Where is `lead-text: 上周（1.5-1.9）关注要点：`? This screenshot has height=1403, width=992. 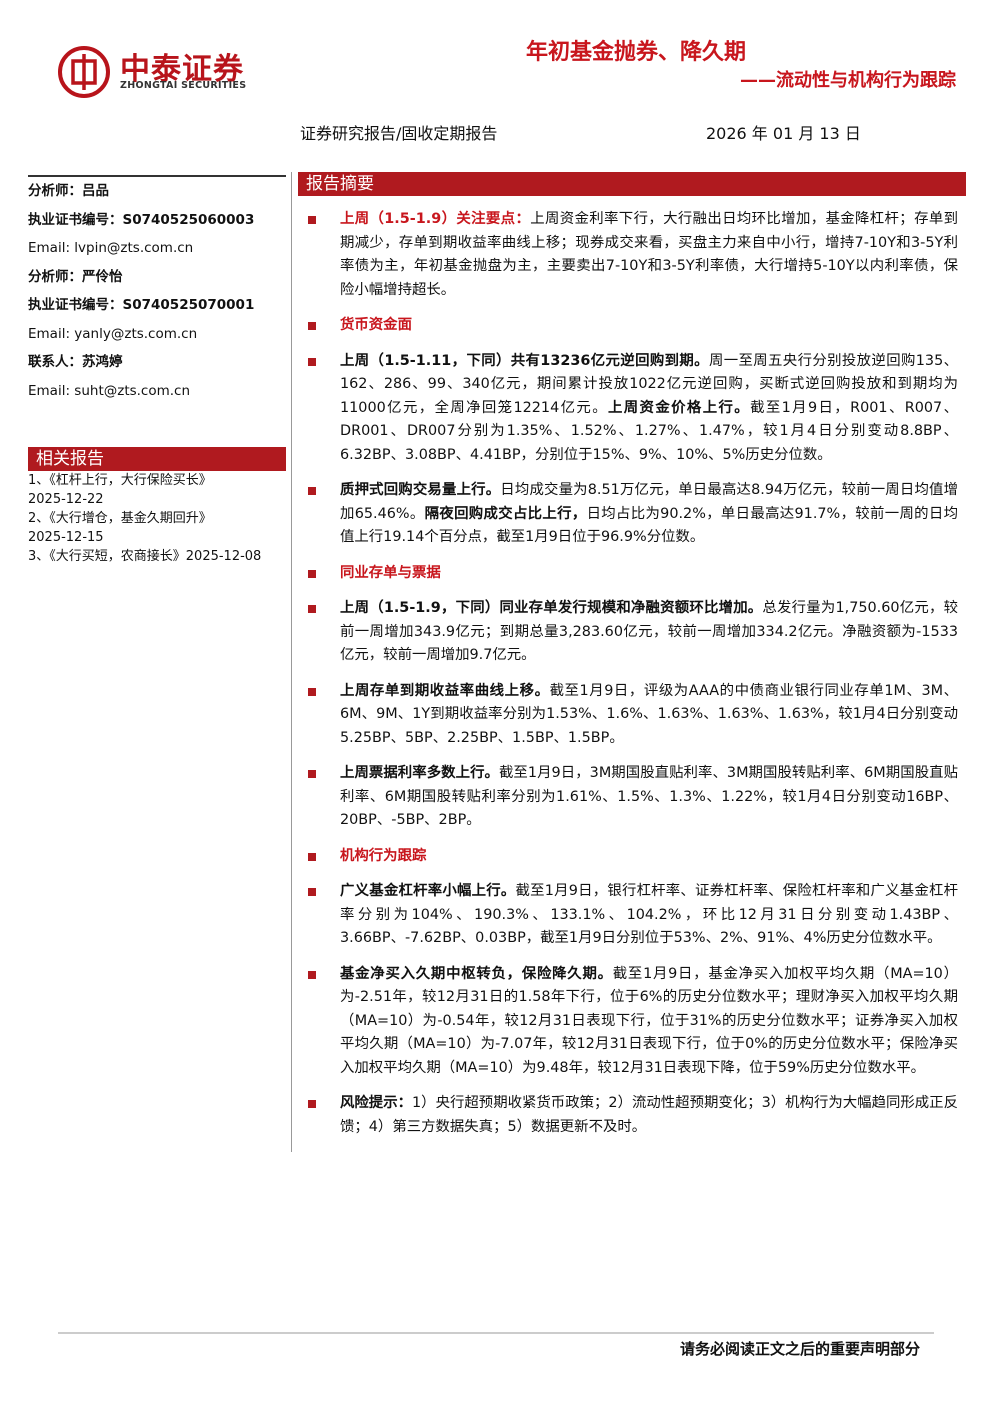 lead-text: 上周（1.5-1.9）关注要点： is located at coordinates (435, 219).